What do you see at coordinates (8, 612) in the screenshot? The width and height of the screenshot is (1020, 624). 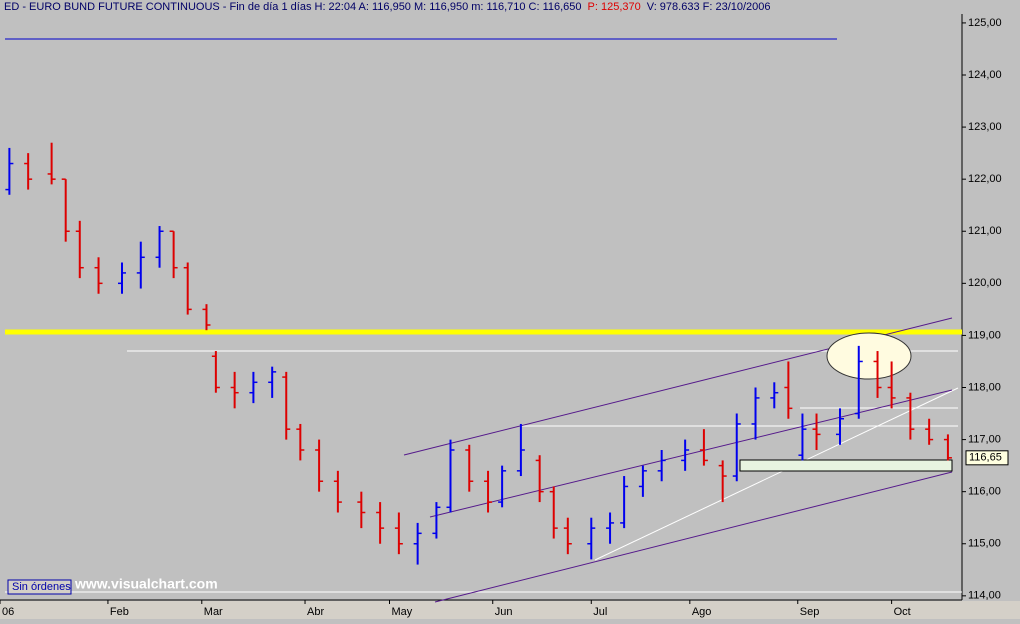 I see `x-tick-label: 06` at bounding box center [8, 612].